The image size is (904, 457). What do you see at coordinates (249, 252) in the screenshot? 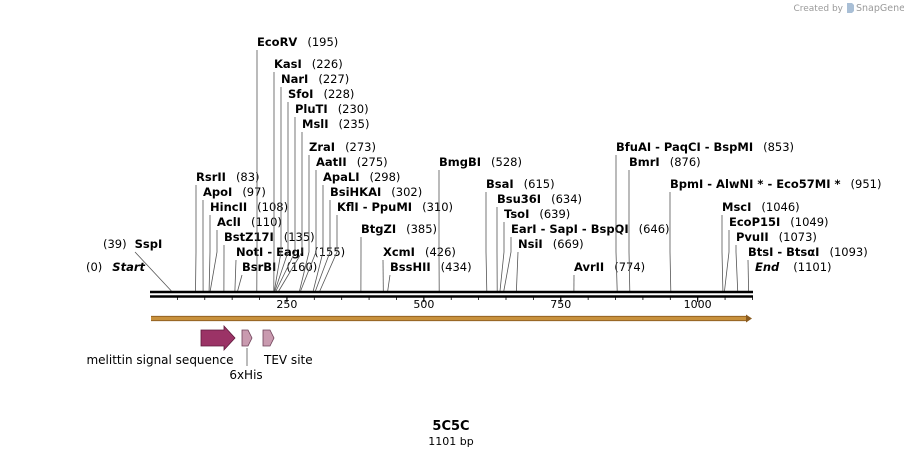
I see `site-enzyme: NotI` at bounding box center [249, 252].